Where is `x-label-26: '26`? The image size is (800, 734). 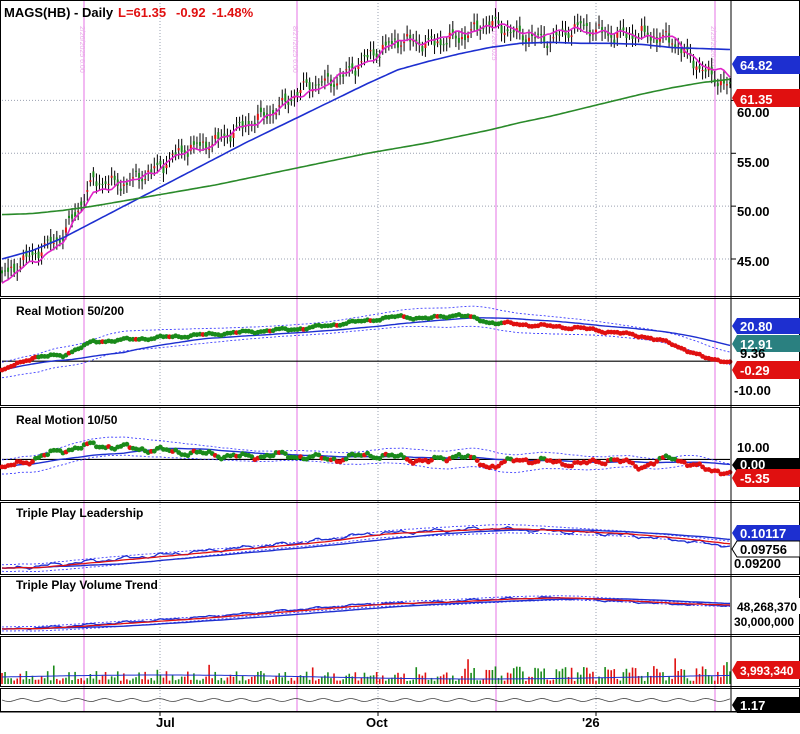 x-label-26: '26 is located at coordinates (591, 722).